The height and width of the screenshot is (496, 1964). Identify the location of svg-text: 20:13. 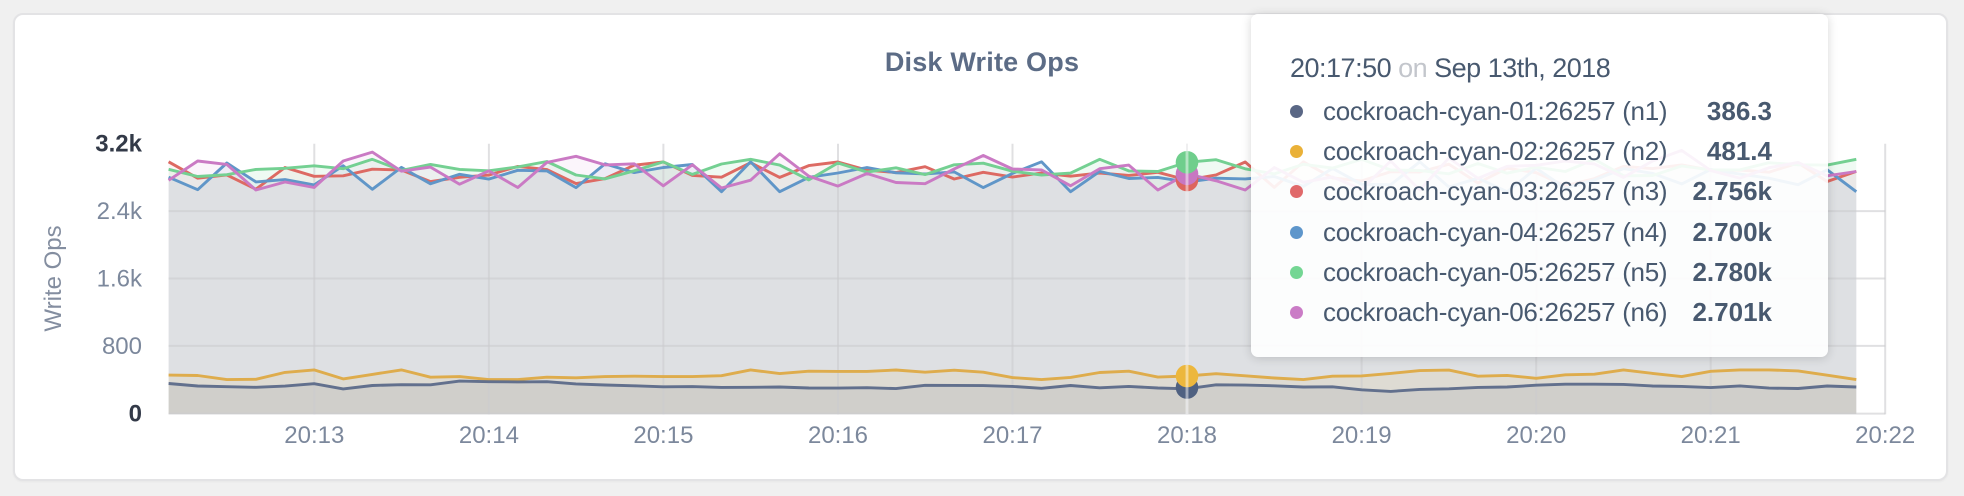
(314, 435).